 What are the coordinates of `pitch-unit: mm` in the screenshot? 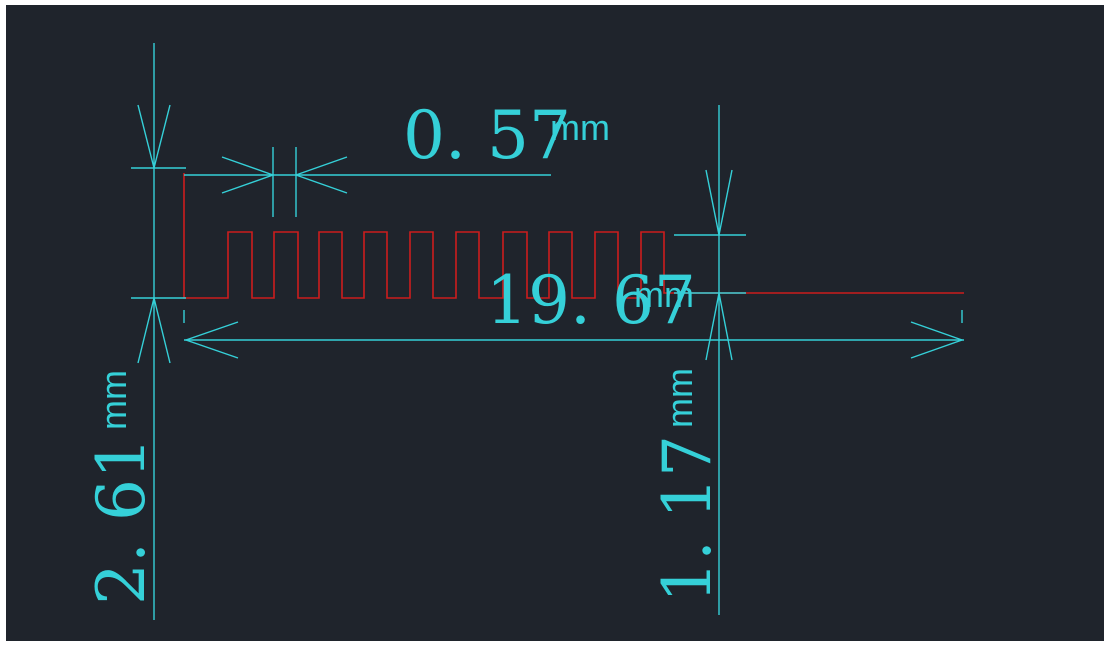 It's located at (580, 127).